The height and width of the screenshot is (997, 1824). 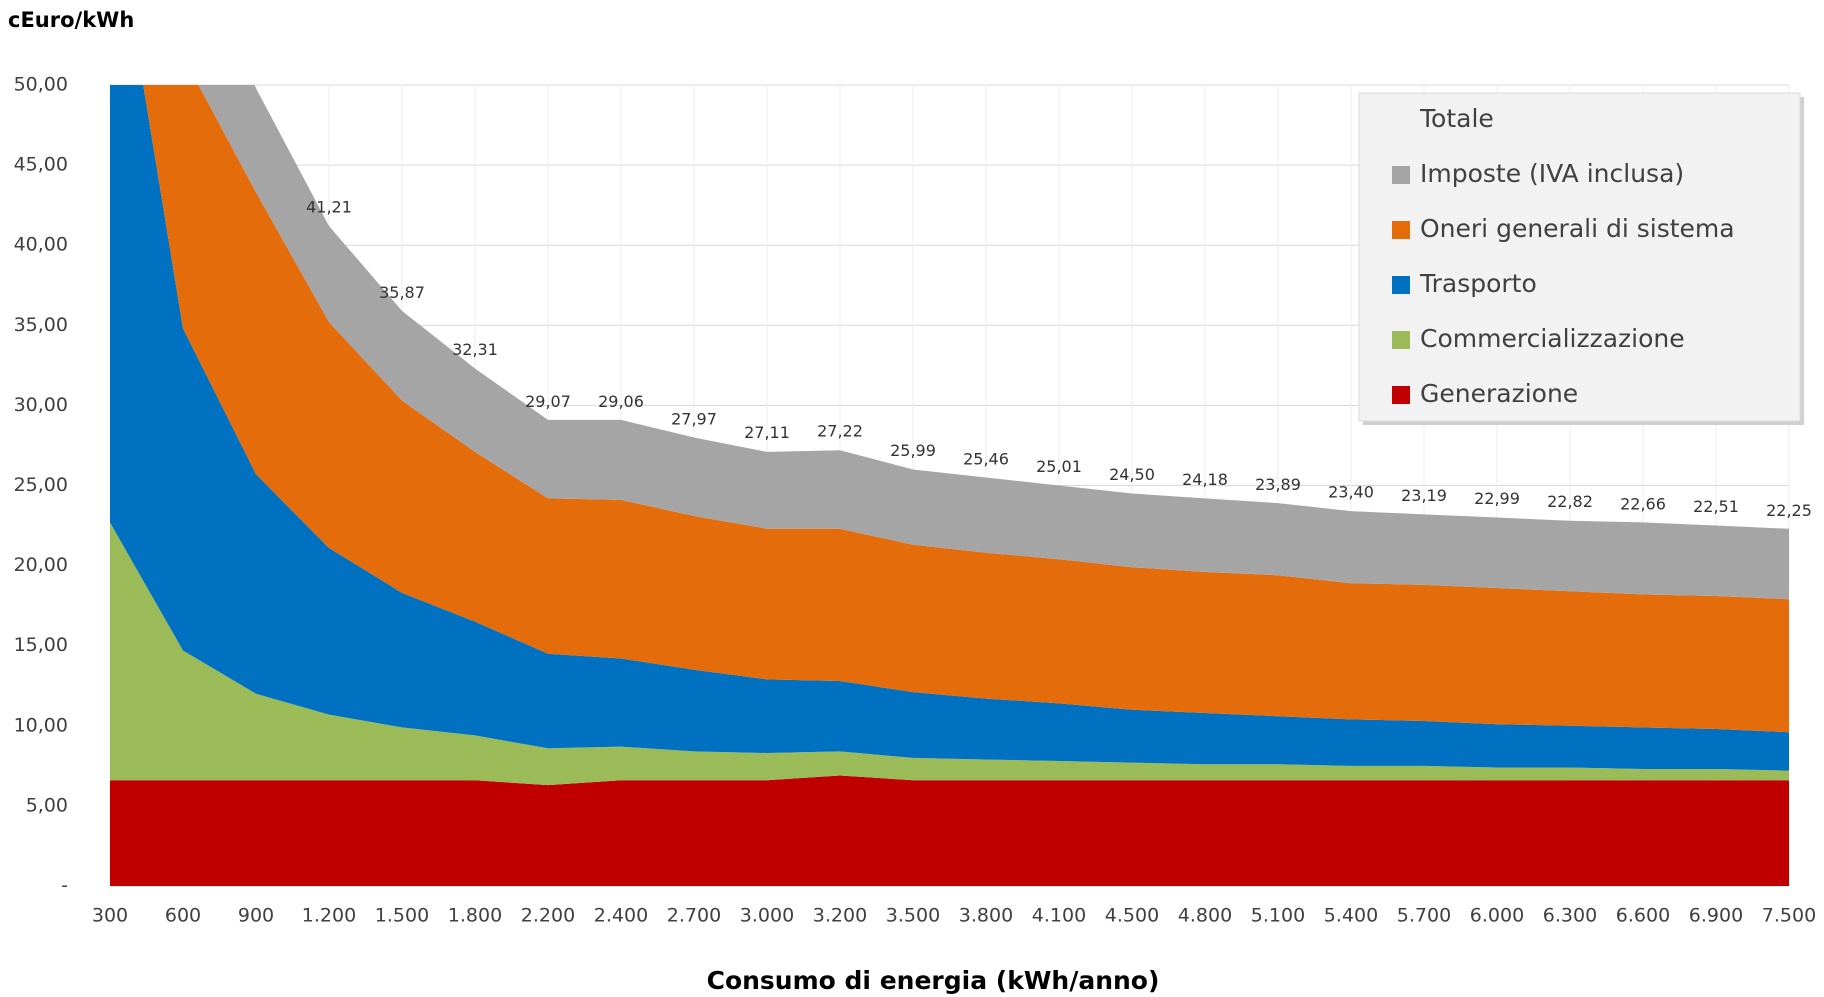 I want to click on total-label: 35,87, so click(x=402, y=292).